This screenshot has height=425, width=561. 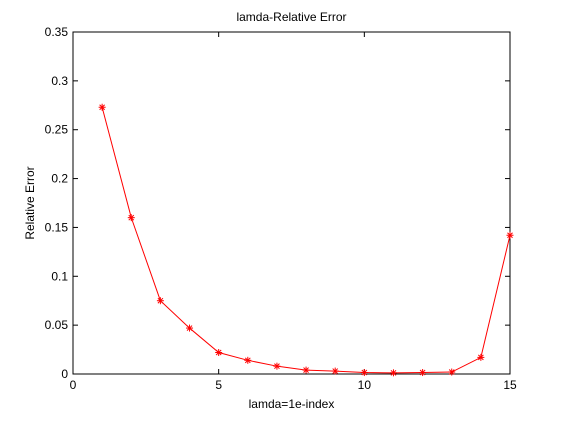 I want to click on x-tick-label: 15, so click(x=510, y=385).